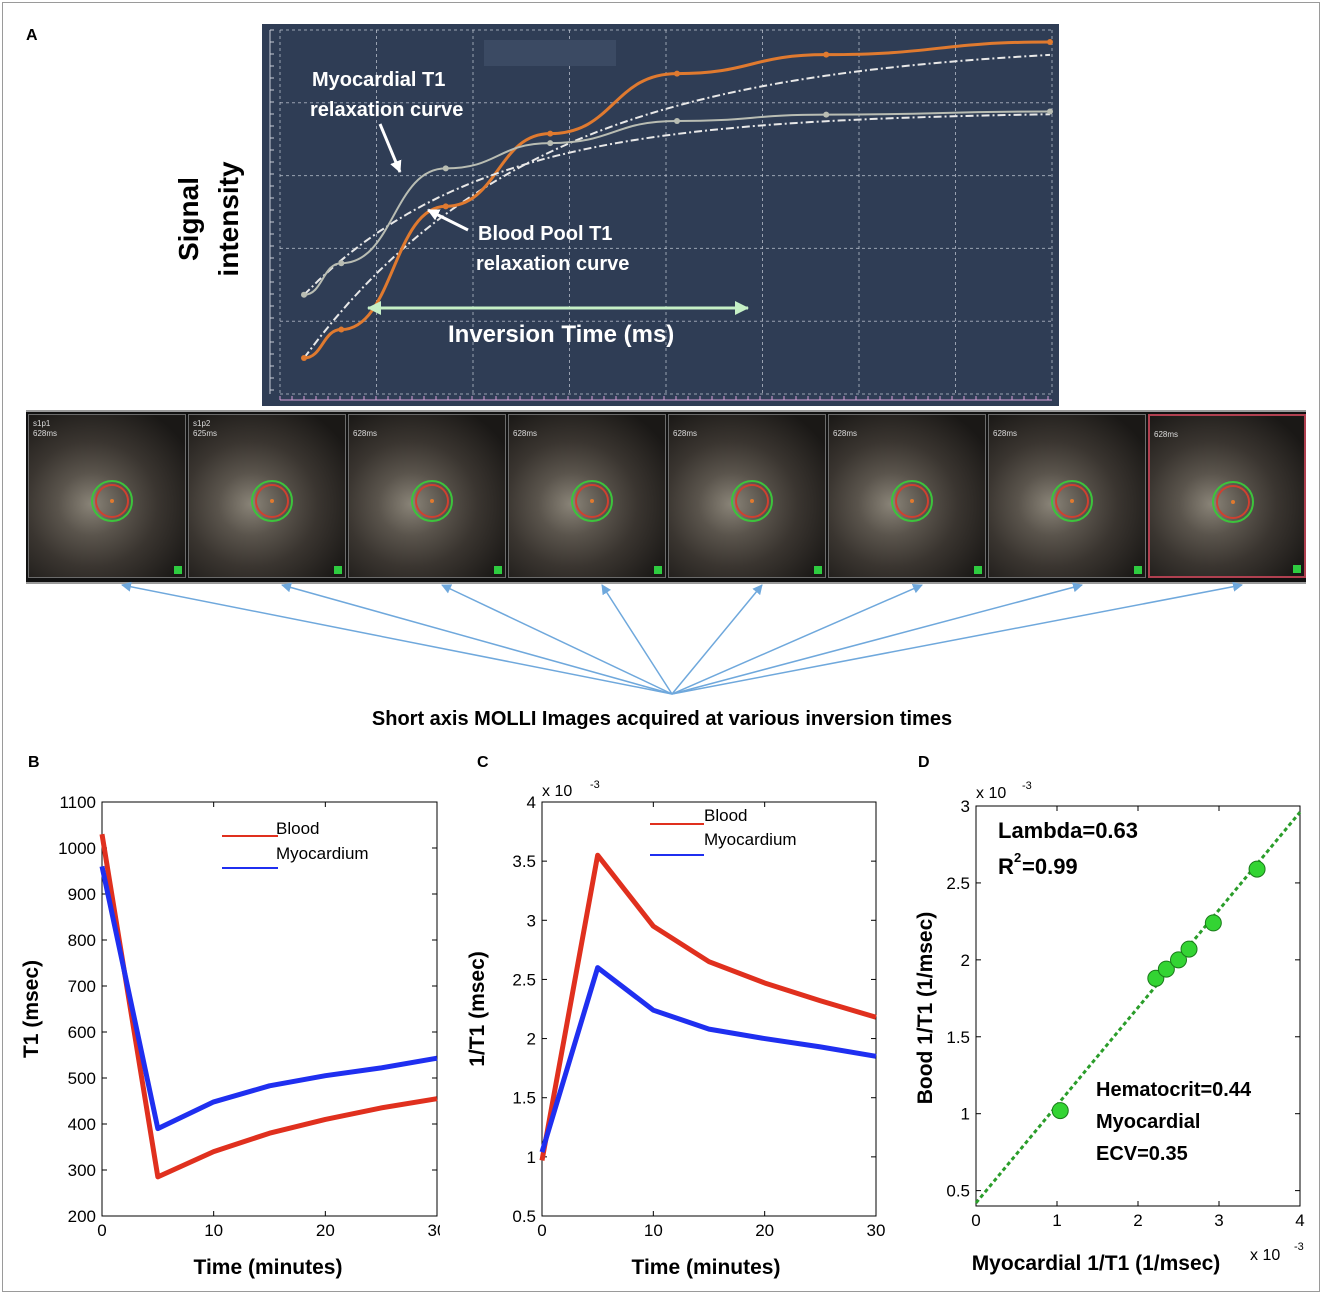 This screenshot has height=1296, width=1324. I want to click on blood-t1-line, so click(268, 1006).